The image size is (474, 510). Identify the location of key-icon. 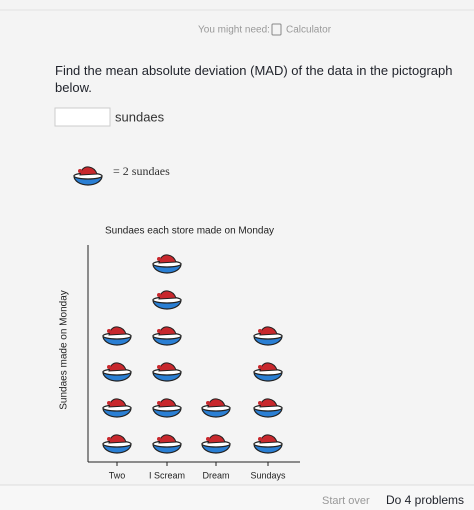
(88, 176).